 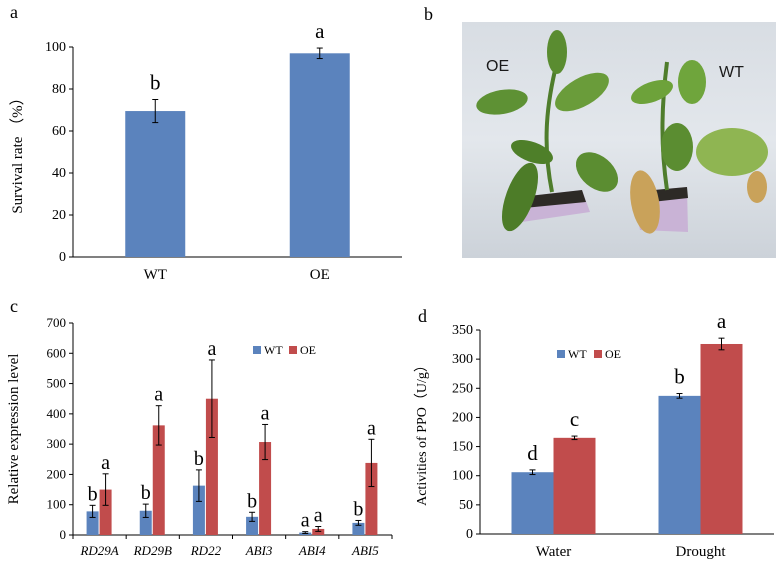 I want to click on category-label: ABI5, so click(x=365, y=550).